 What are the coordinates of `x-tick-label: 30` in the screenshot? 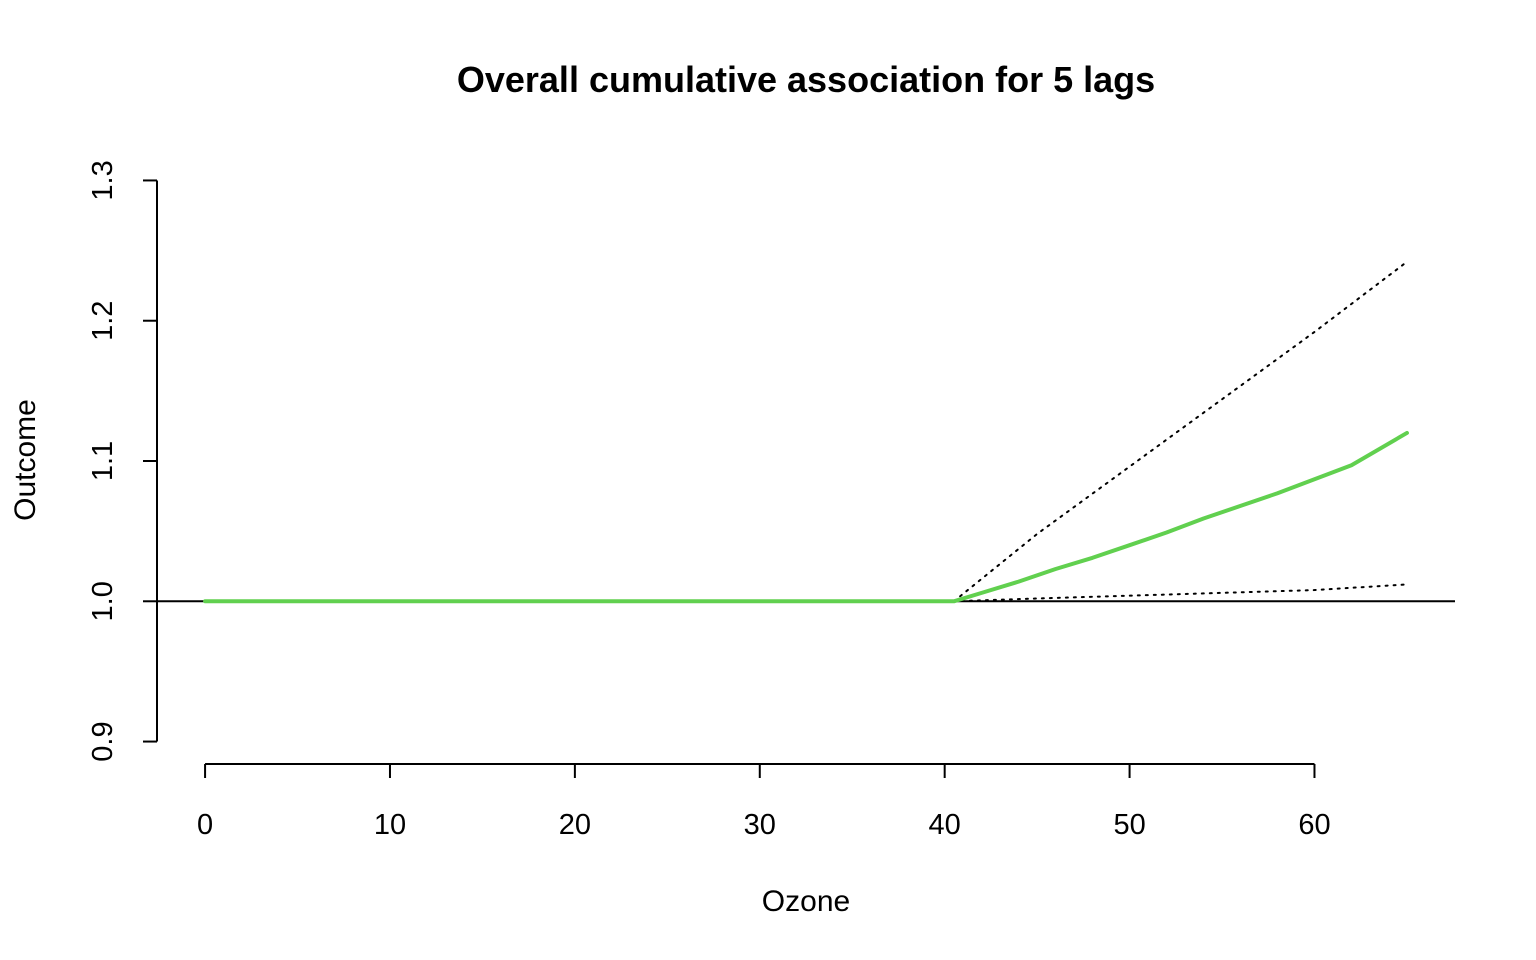 It's located at (760, 825).